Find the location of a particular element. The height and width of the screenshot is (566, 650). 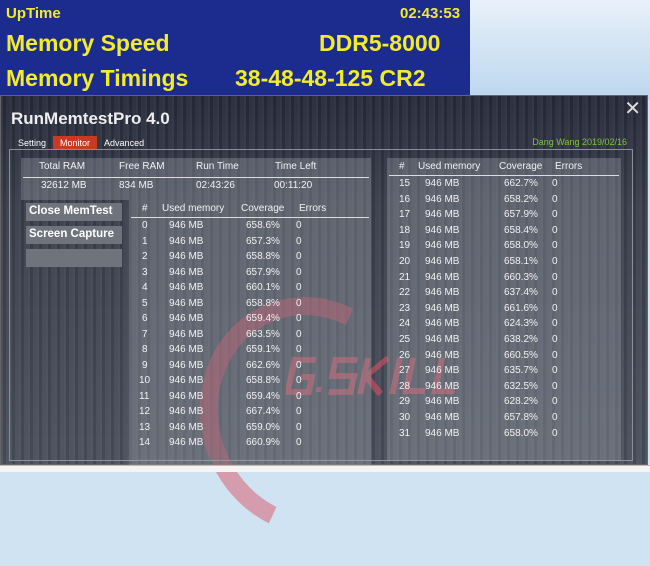

table-cell: 5 is located at coordinates (145, 303).